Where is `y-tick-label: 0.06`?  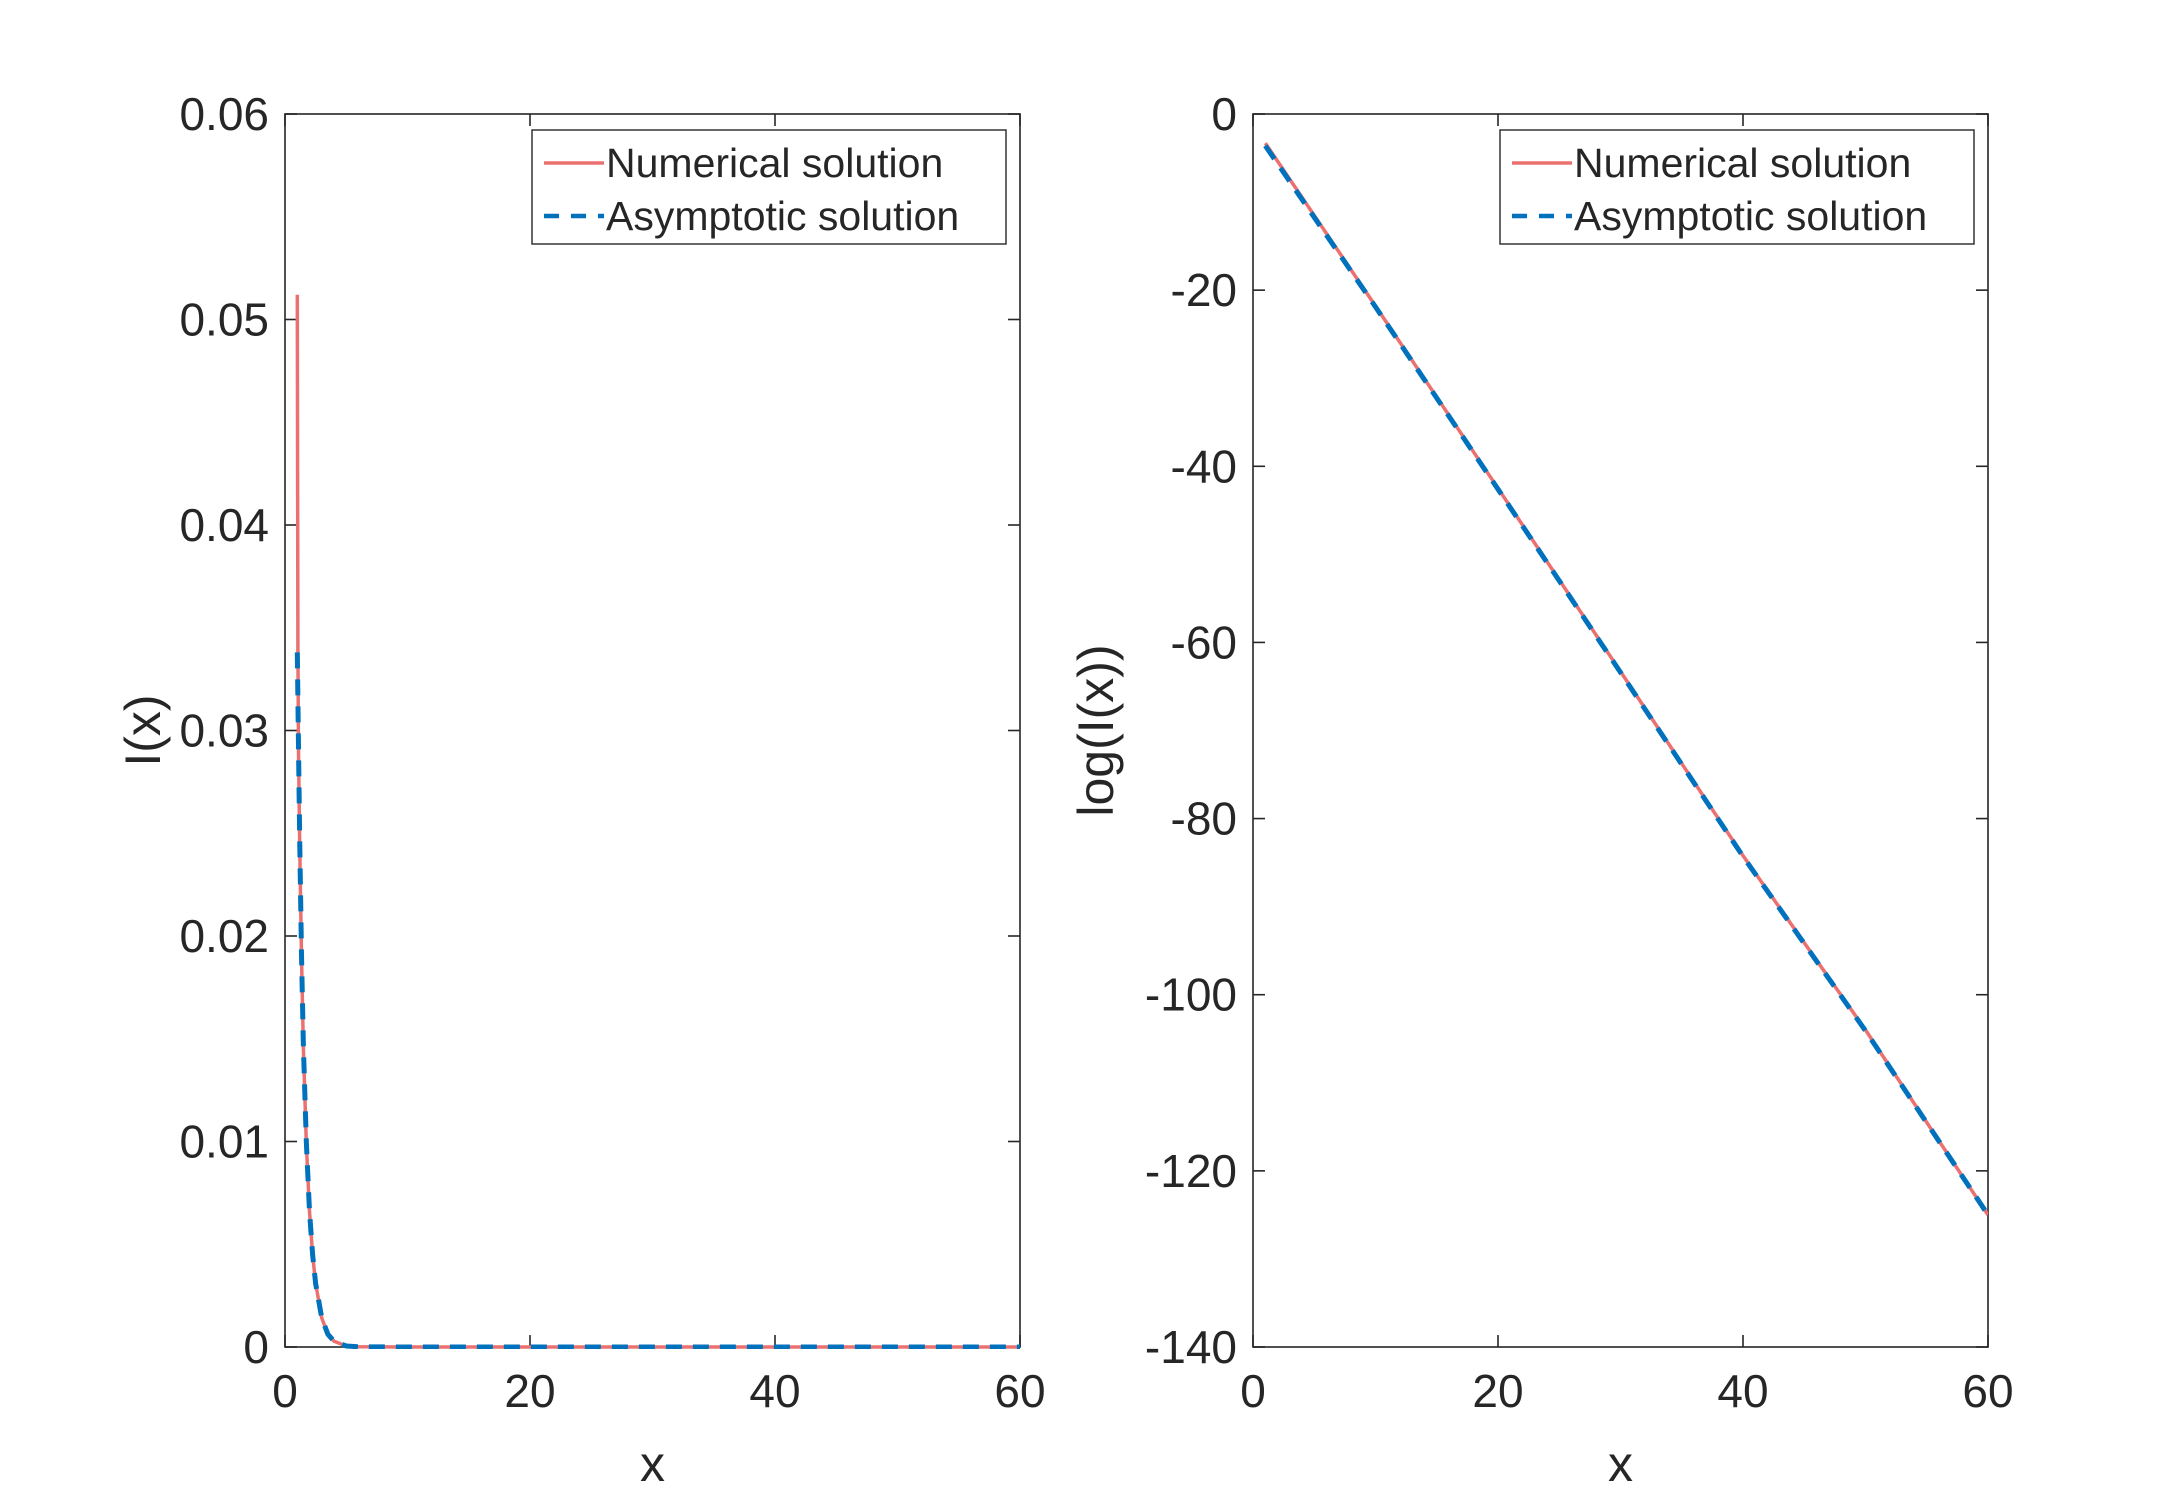 y-tick-label: 0.06 is located at coordinates (224, 114).